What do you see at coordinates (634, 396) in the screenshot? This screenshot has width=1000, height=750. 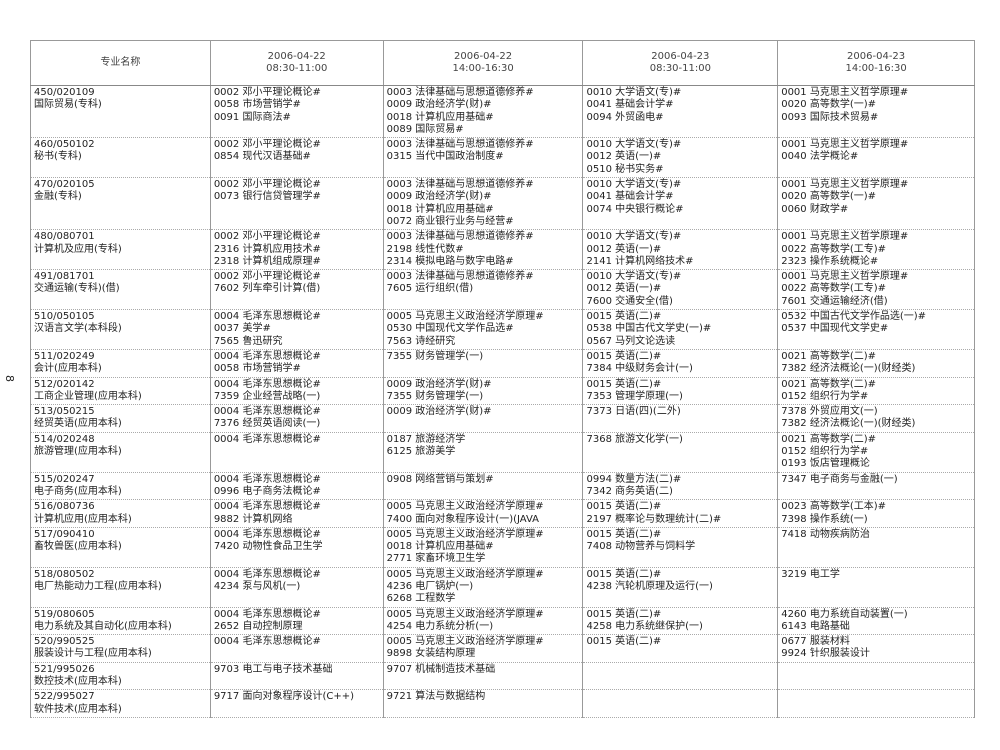 I see `exam-entry: 7353 管理学原理(一)` at bounding box center [634, 396].